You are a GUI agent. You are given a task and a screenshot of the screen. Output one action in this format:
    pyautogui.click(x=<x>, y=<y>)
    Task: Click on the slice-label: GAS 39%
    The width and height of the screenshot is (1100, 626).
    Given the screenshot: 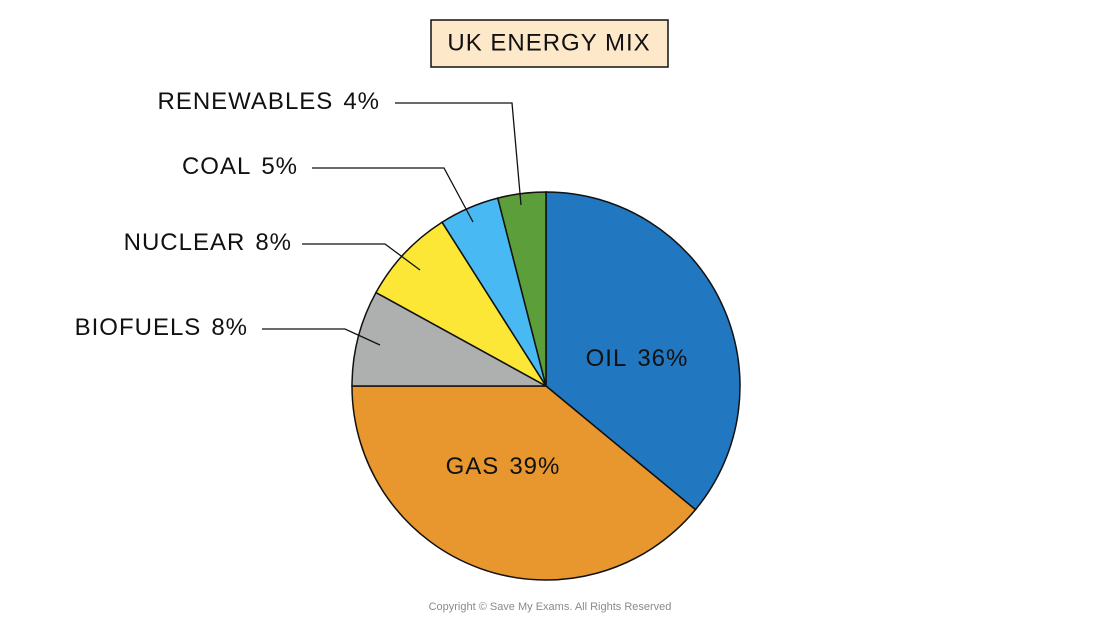 What is the action you would take?
    pyautogui.click(x=503, y=466)
    